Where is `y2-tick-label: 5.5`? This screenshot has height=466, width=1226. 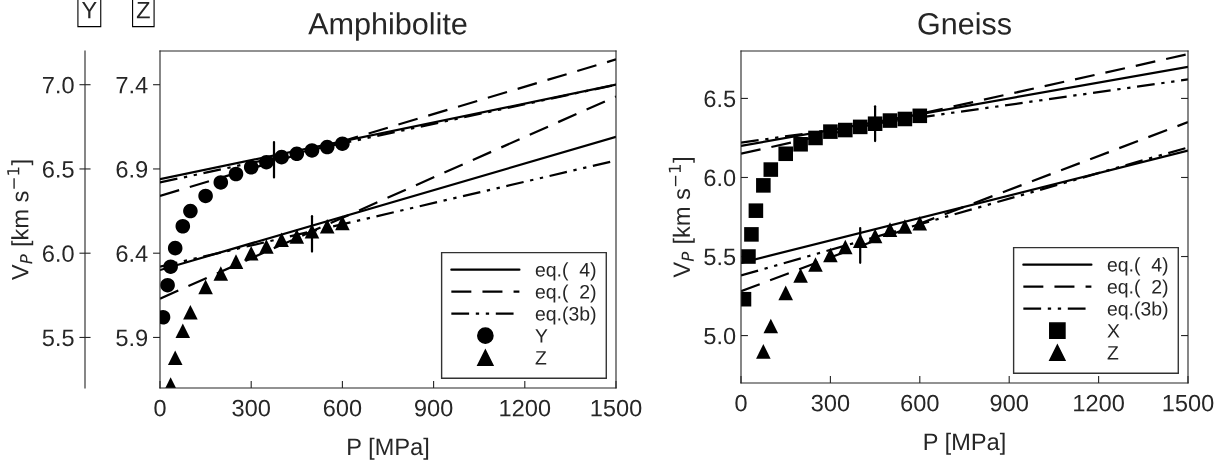 y2-tick-label: 5.5 is located at coordinates (58, 338).